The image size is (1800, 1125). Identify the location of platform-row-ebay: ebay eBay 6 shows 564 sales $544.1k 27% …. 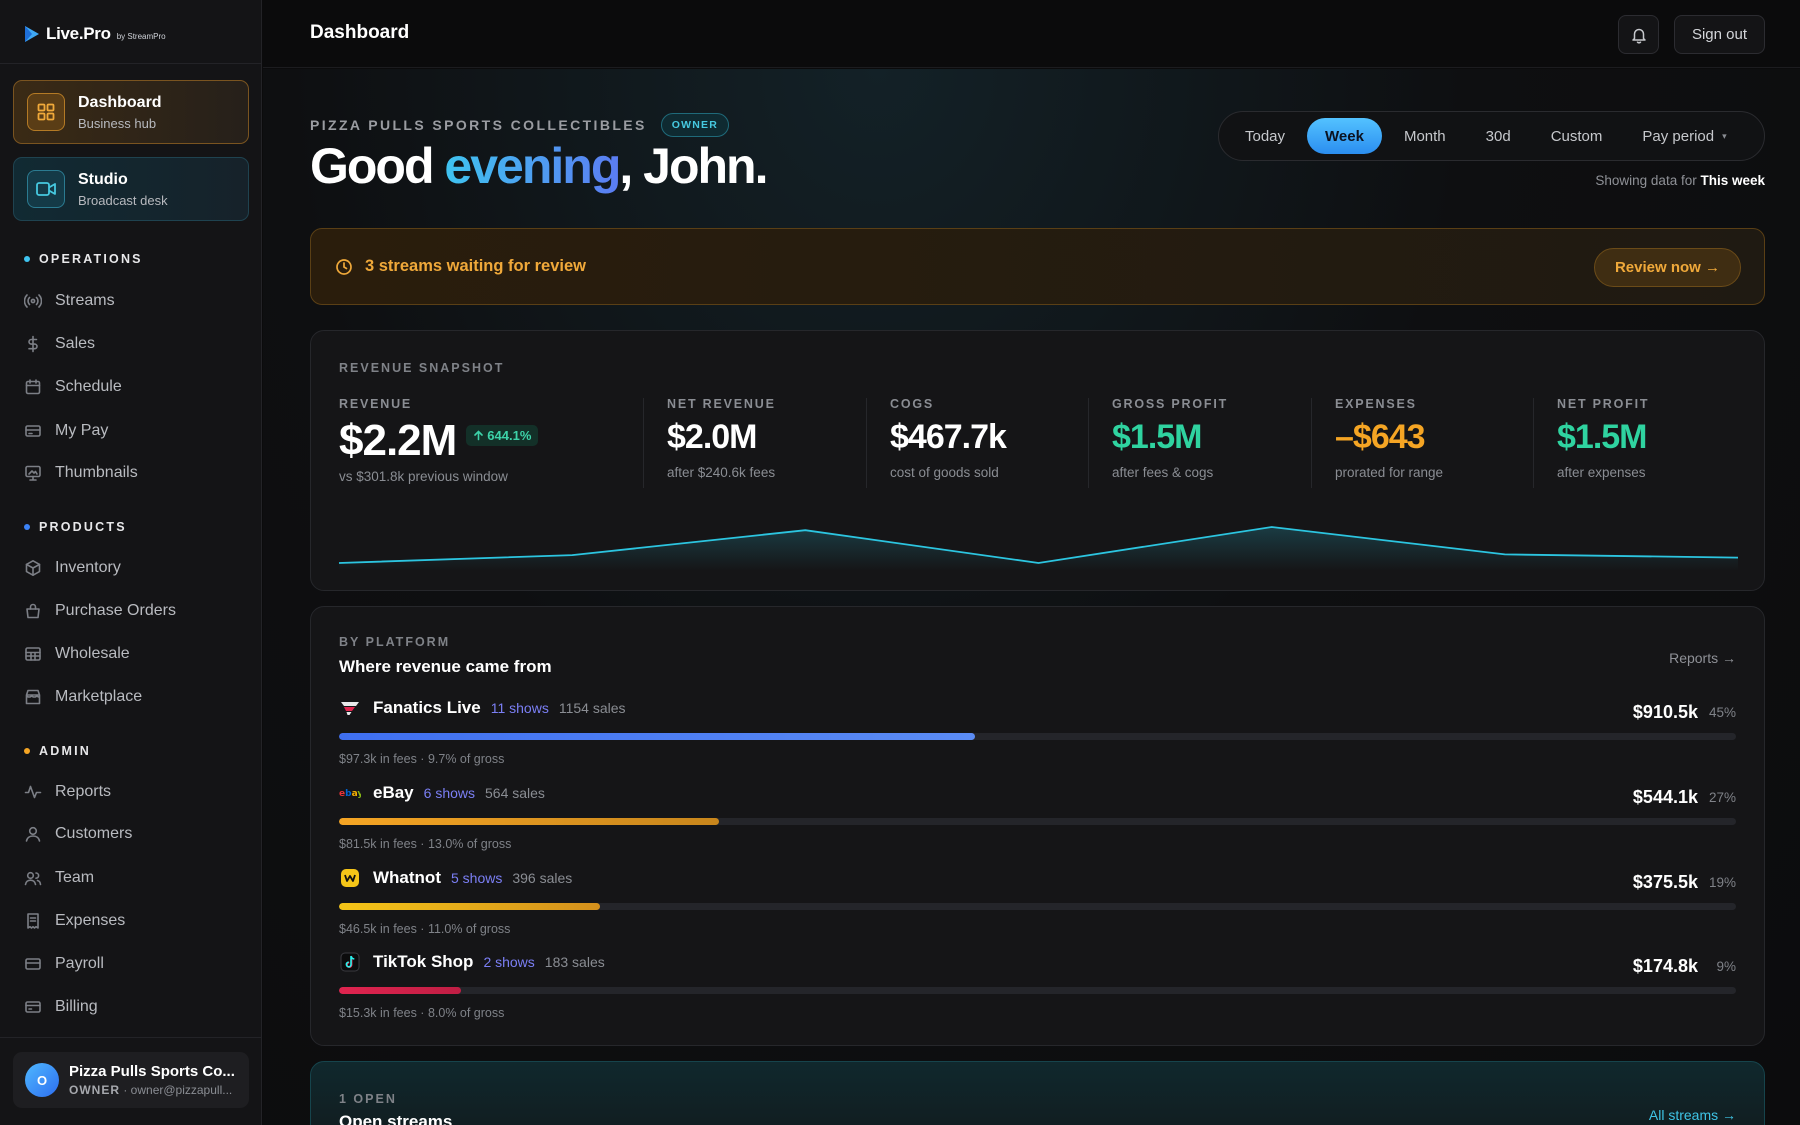
(1037, 821).